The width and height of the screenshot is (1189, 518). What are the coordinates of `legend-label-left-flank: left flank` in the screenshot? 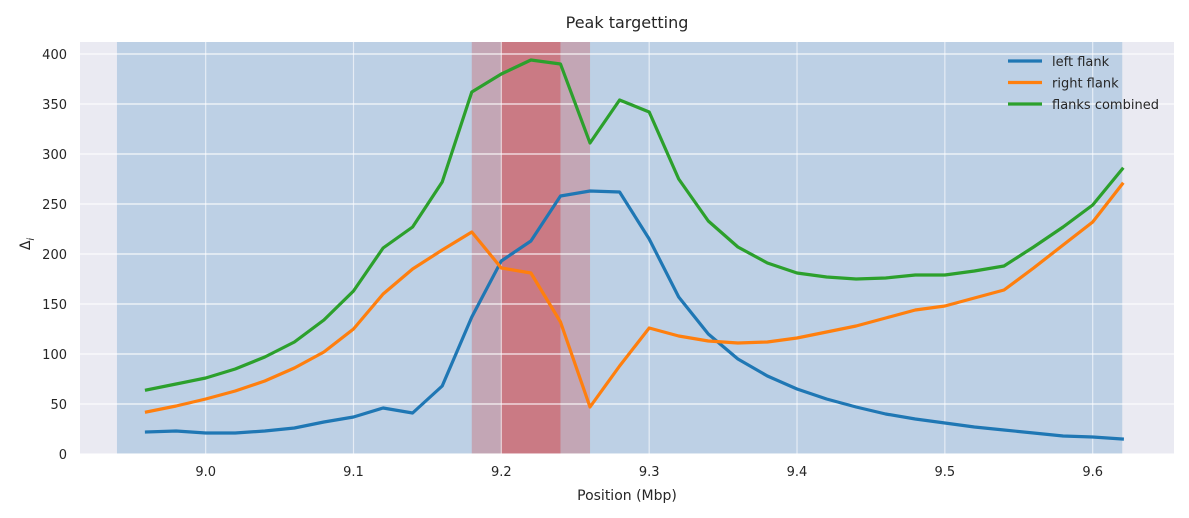 It's located at (1081, 62).